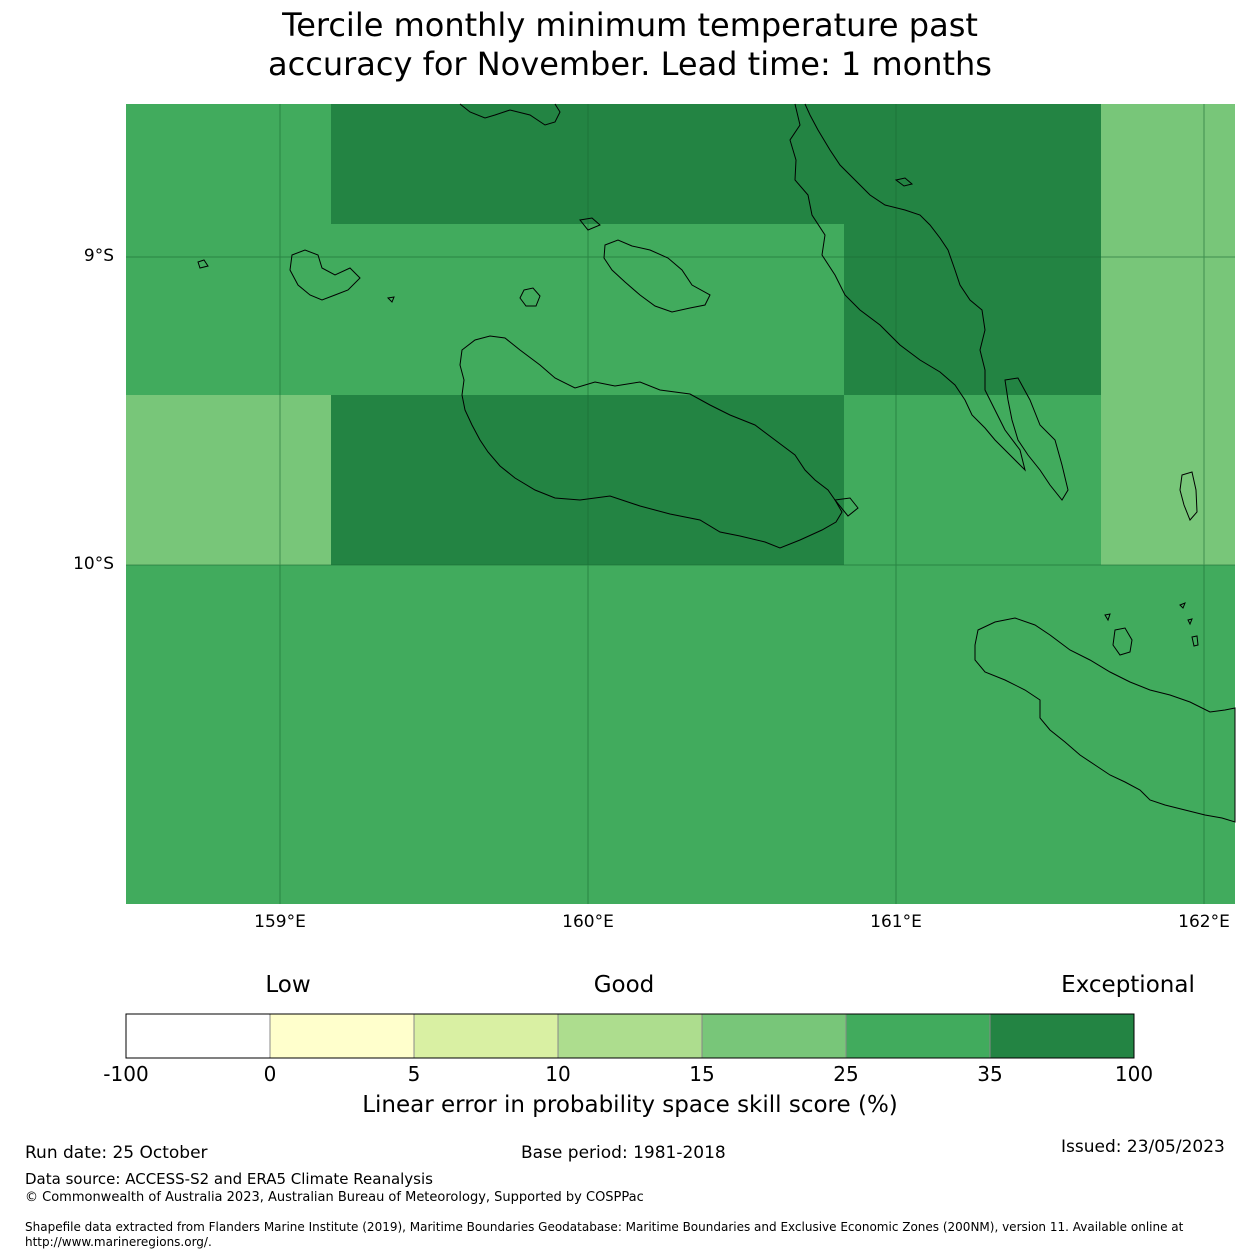 This screenshot has width=1260, height=1260. I want to click on coastline-islet-b, so click(203, 264).